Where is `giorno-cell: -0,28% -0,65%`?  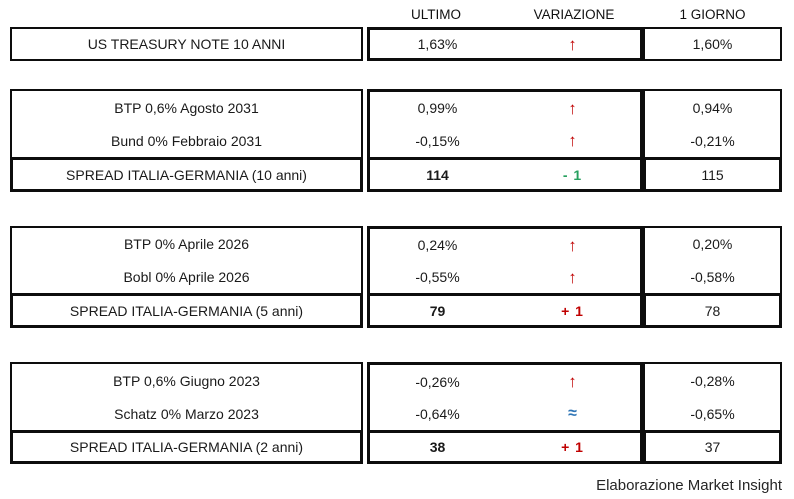 giorno-cell: -0,28% -0,65% is located at coordinates (712, 396).